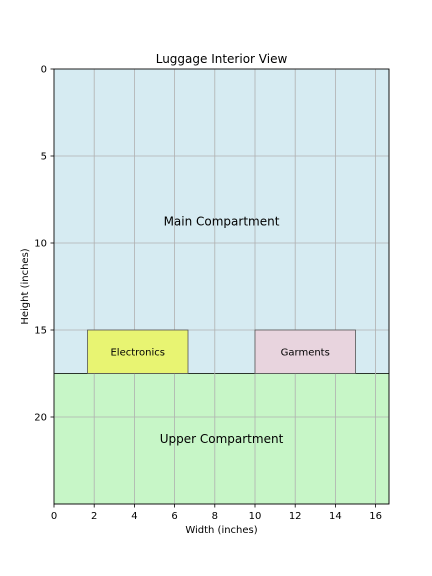 The image size is (432, 576). I want to click on x-tick-label: 4, so click(134, 516).